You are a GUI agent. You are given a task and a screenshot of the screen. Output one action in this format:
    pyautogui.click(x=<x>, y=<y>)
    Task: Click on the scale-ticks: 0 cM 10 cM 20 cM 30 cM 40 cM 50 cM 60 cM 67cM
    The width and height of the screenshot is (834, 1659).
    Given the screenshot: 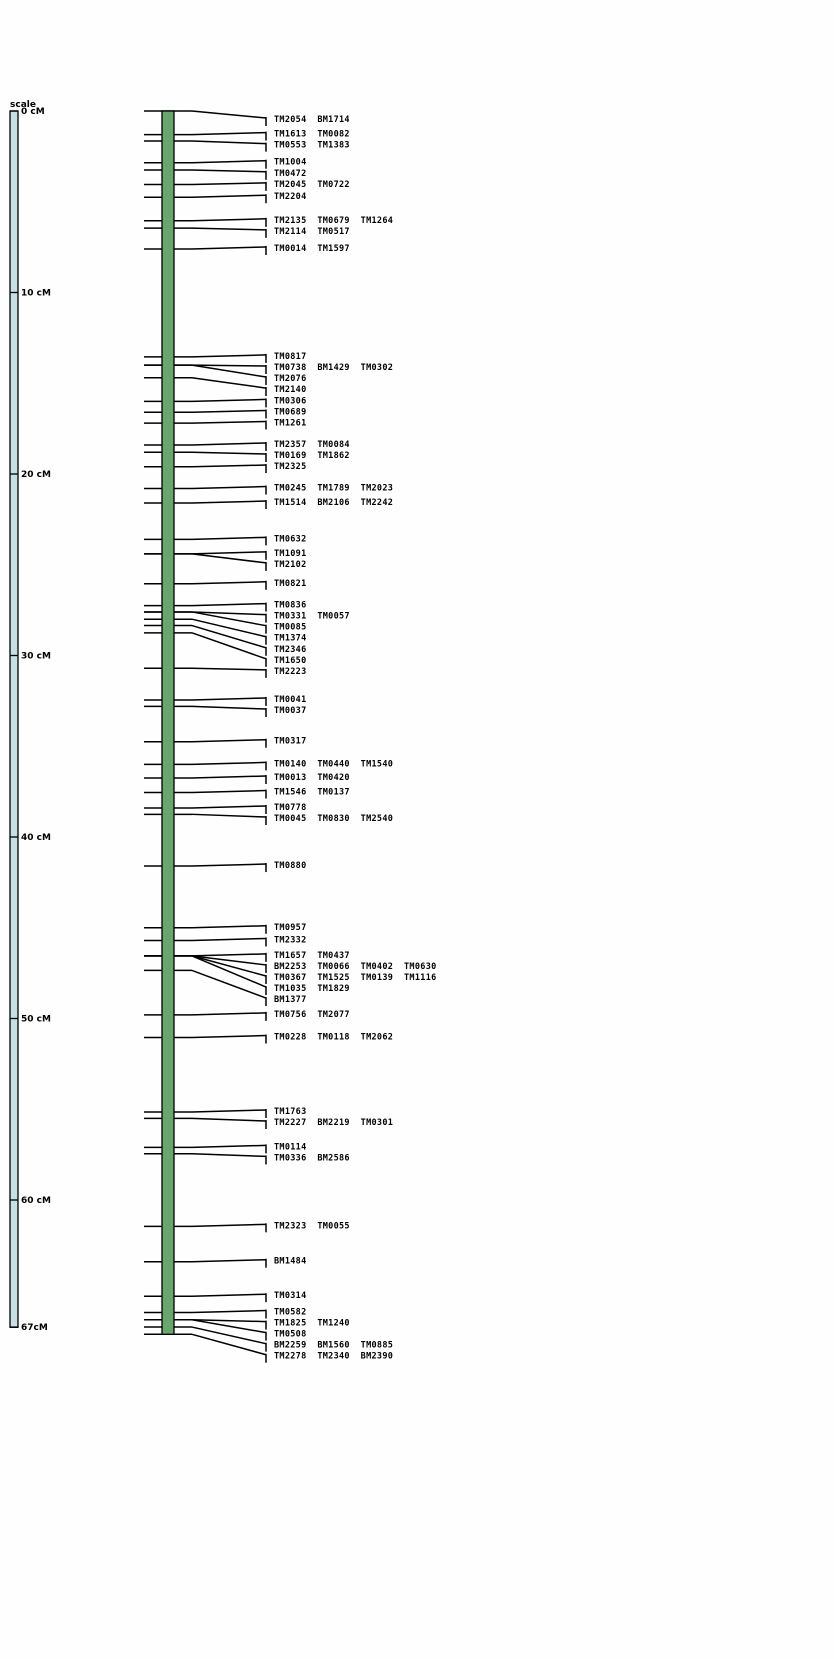 What is the action you would take?
    pyautogui.click(x=30, y=720)
    